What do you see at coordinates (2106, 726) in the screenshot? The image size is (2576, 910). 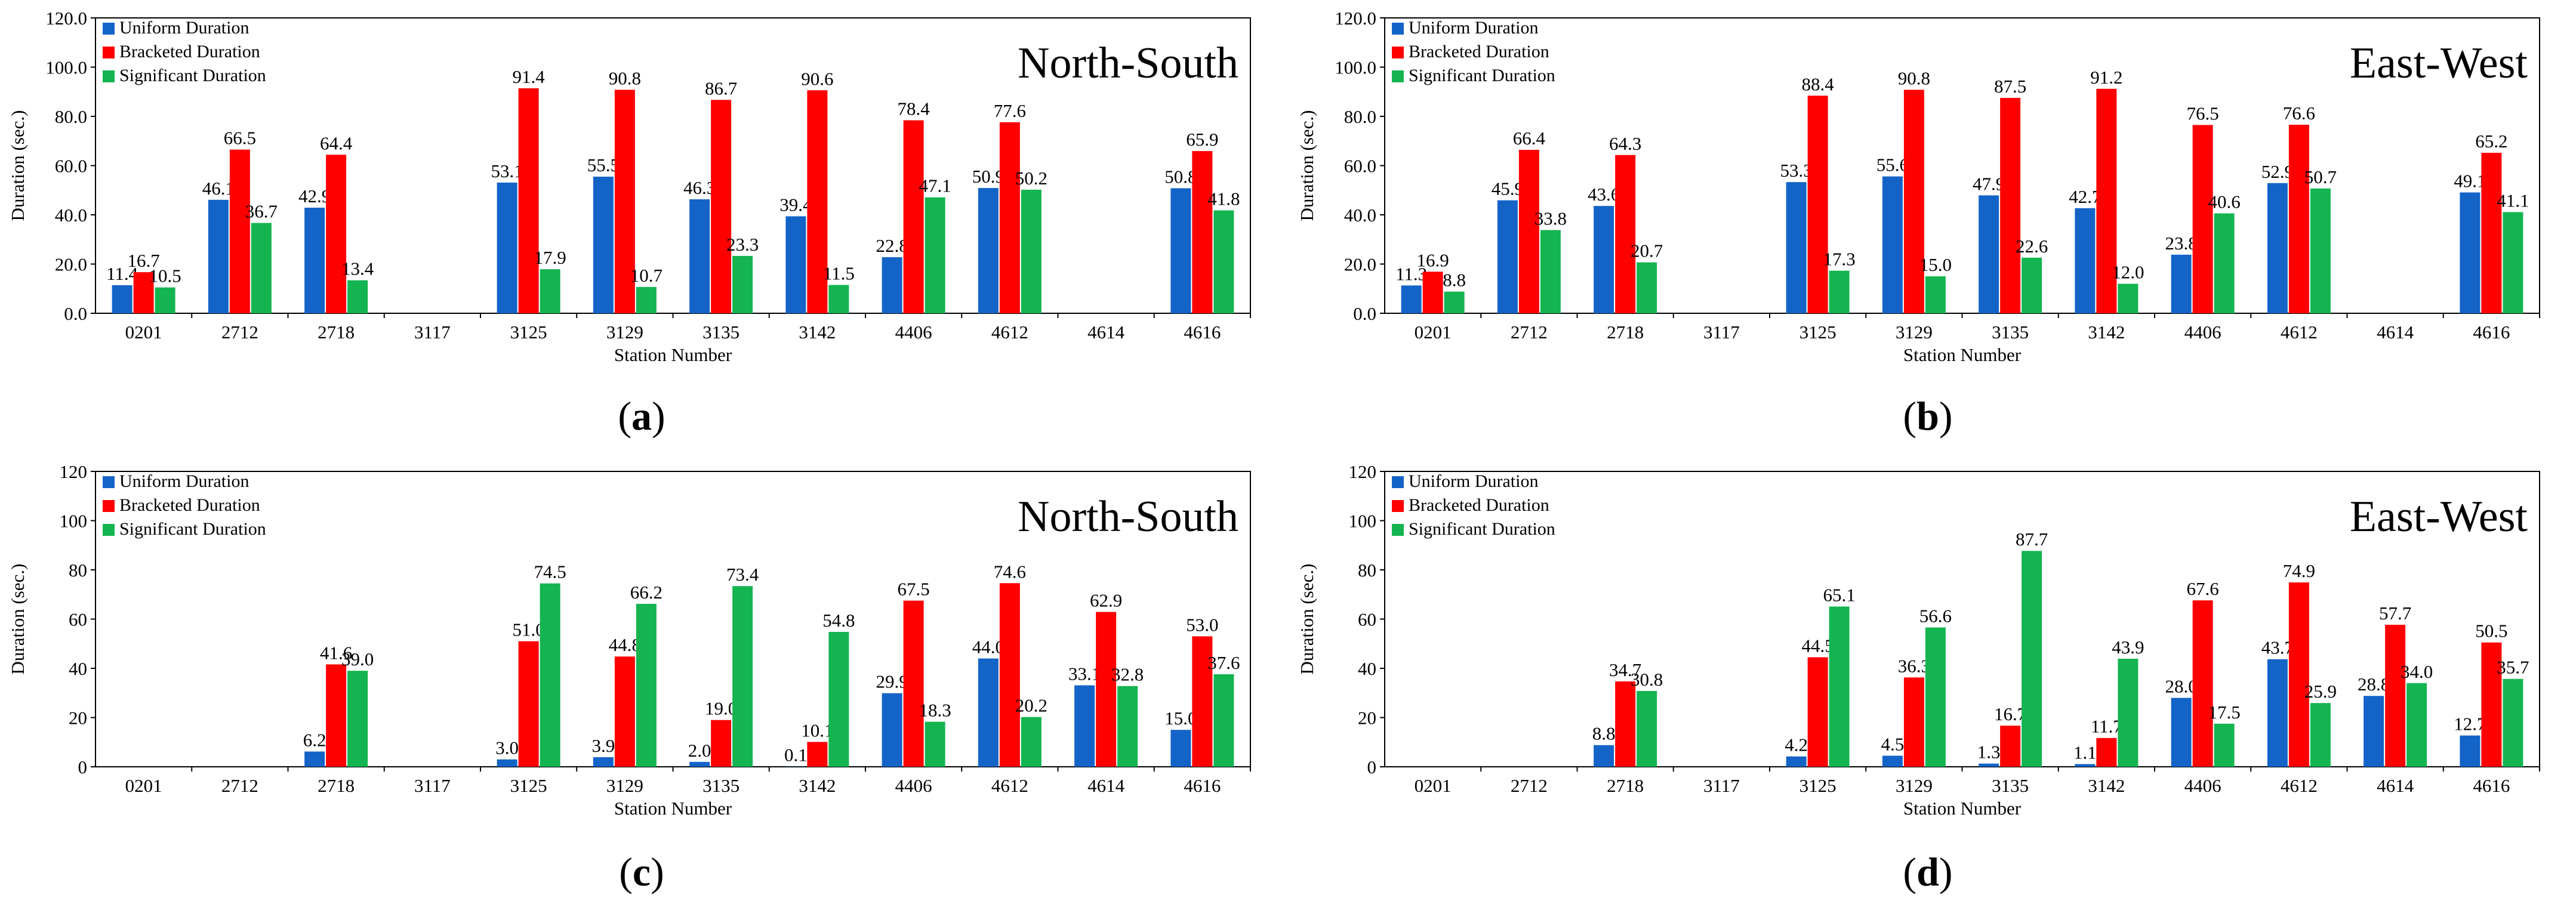 I see `data-label-bracketed-d: 11.7` at bounding box center [2106, 726].